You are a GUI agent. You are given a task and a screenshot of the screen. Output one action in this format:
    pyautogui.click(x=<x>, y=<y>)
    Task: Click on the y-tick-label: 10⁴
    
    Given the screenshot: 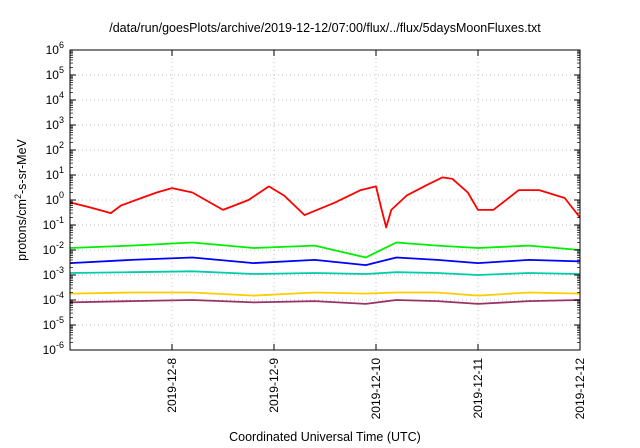 What is the action you would take?
    pyautogui.click(x=55, y=98)
    